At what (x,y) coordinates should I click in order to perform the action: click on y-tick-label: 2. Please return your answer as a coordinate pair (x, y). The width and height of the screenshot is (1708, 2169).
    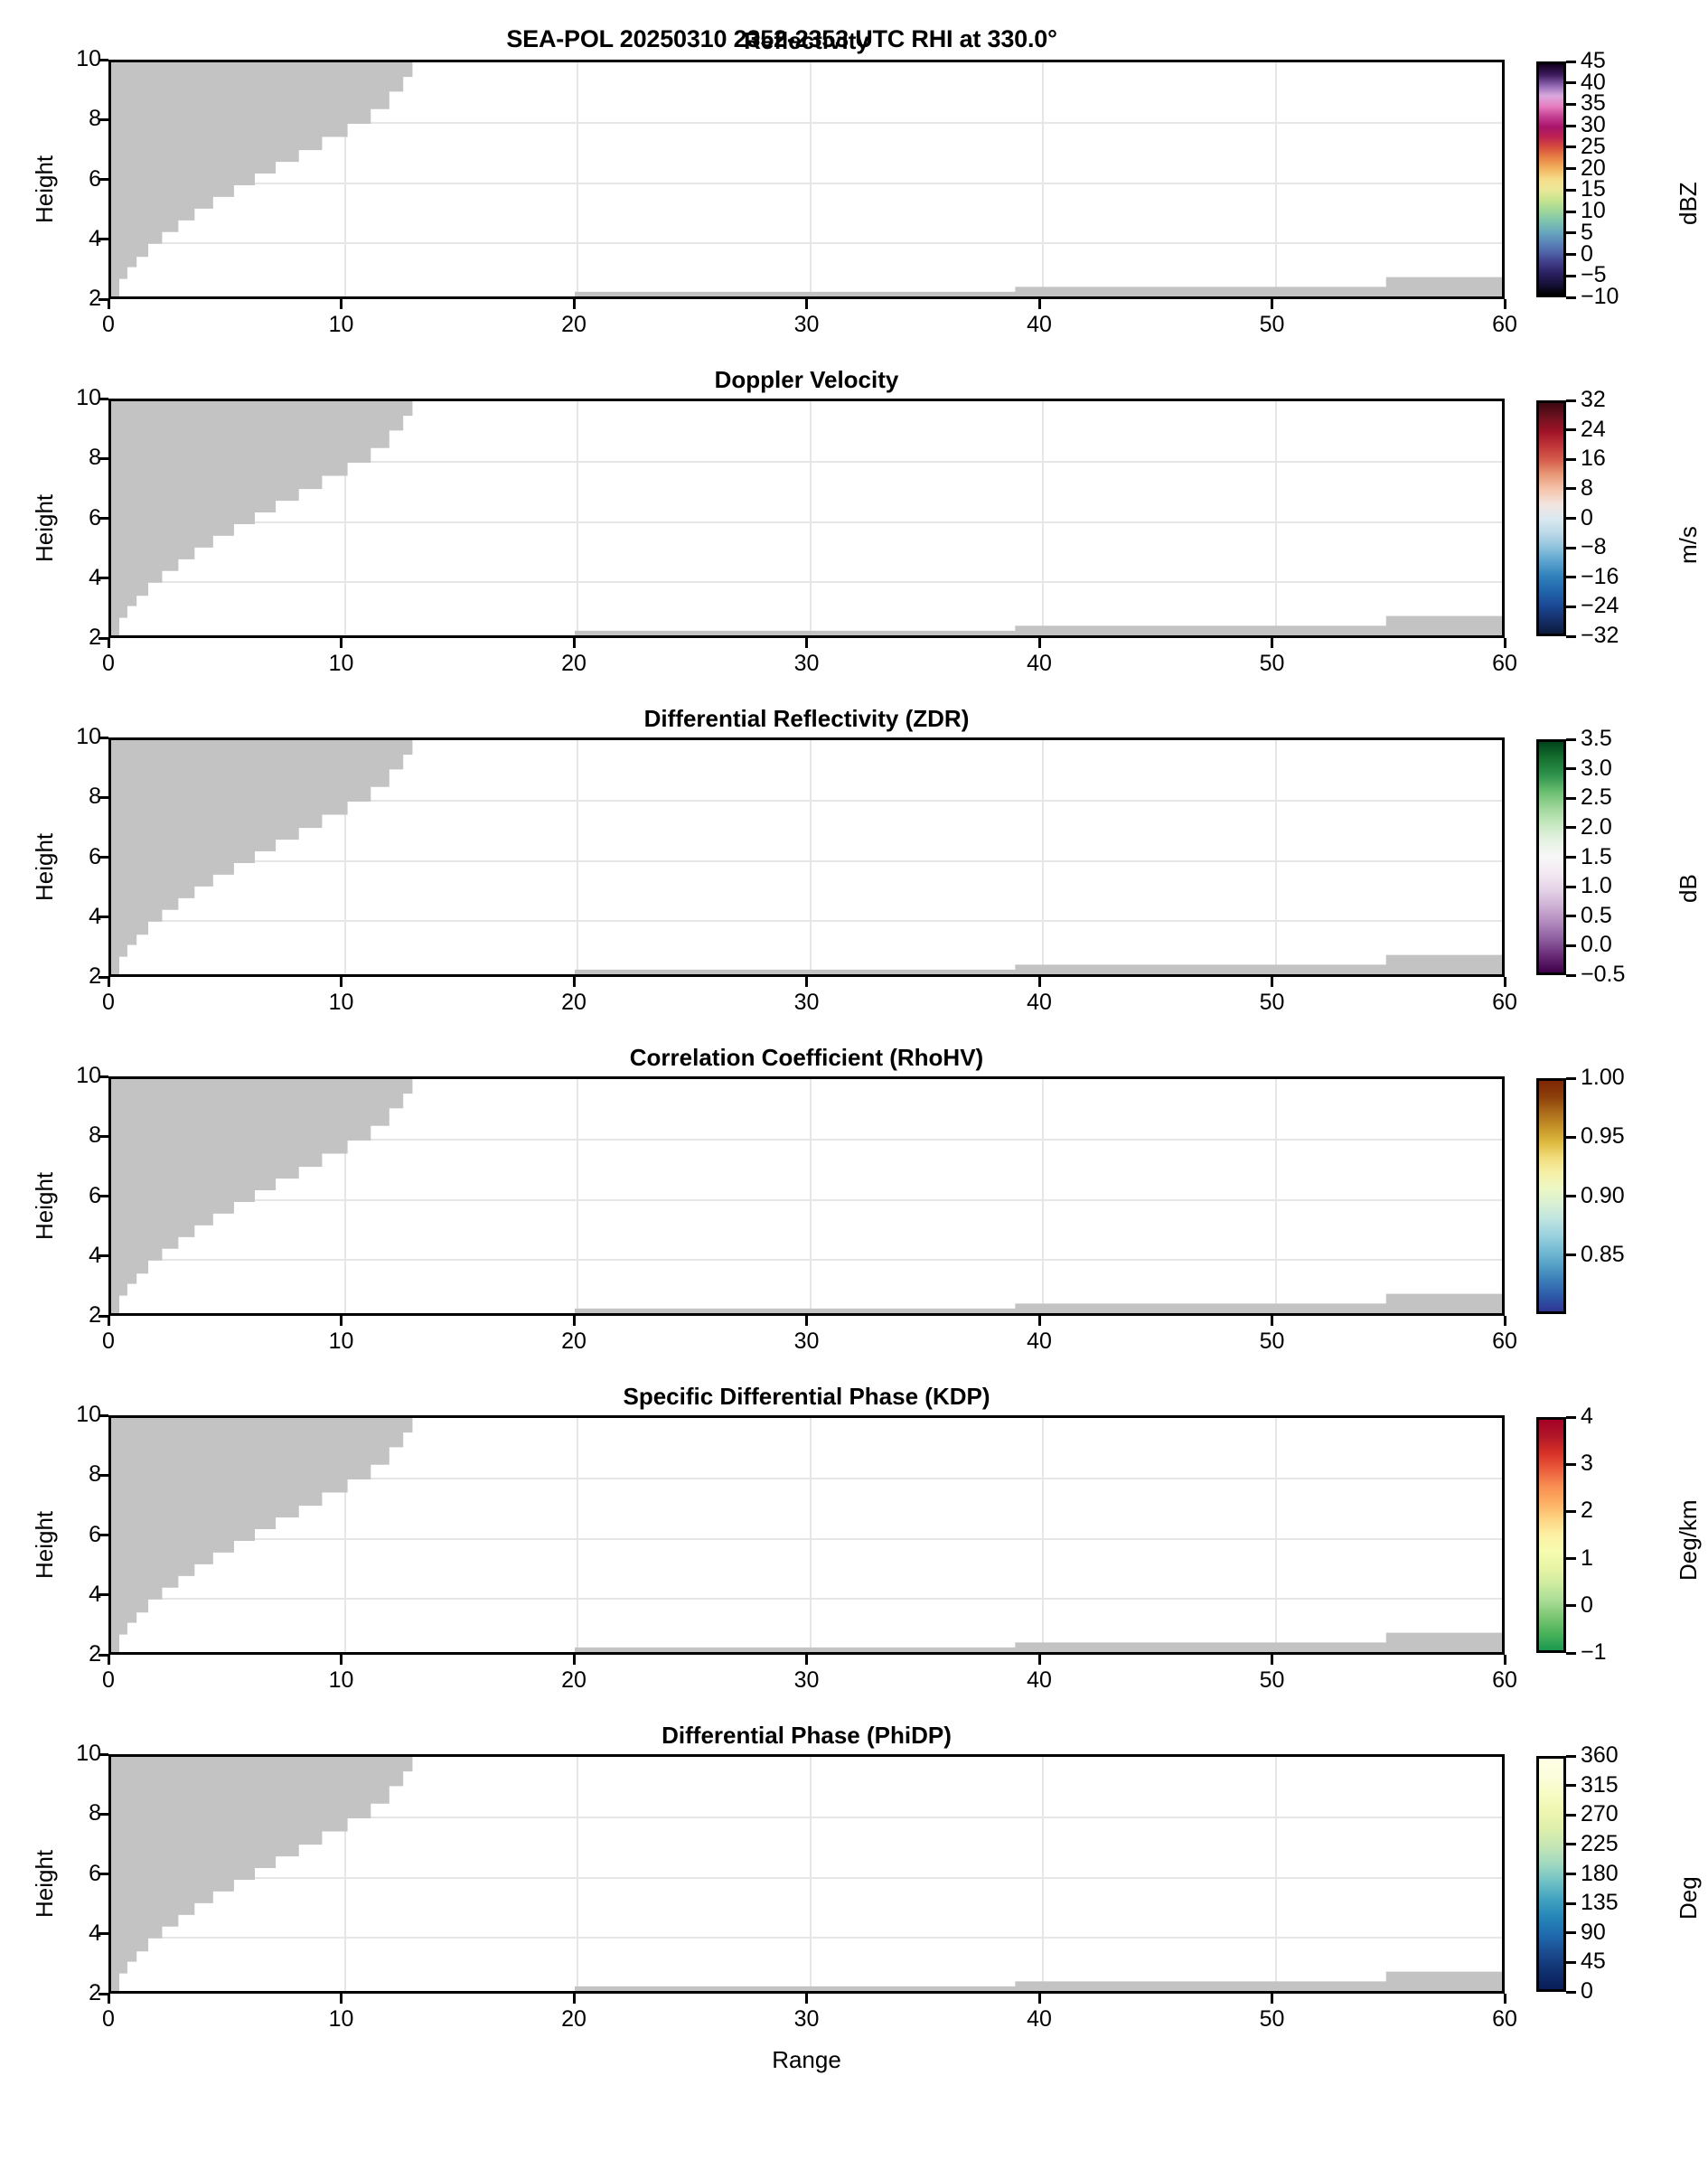
    Looking at the image, I should click on (95, 1654).